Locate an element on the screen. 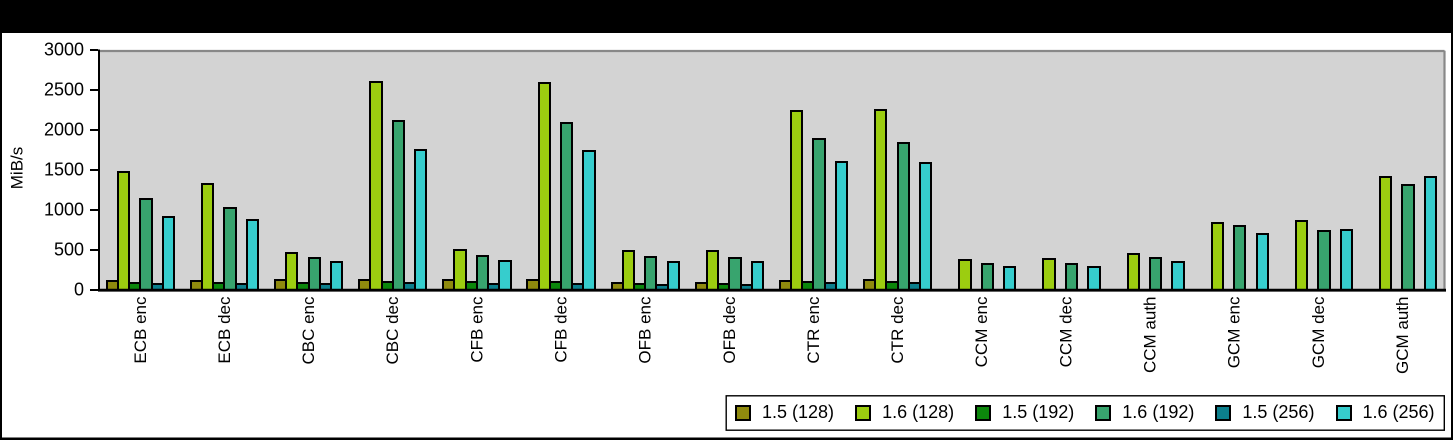 This screenshot has width=1453, height=440. svg-text: CFB dec is located at coordinates (561, 329).